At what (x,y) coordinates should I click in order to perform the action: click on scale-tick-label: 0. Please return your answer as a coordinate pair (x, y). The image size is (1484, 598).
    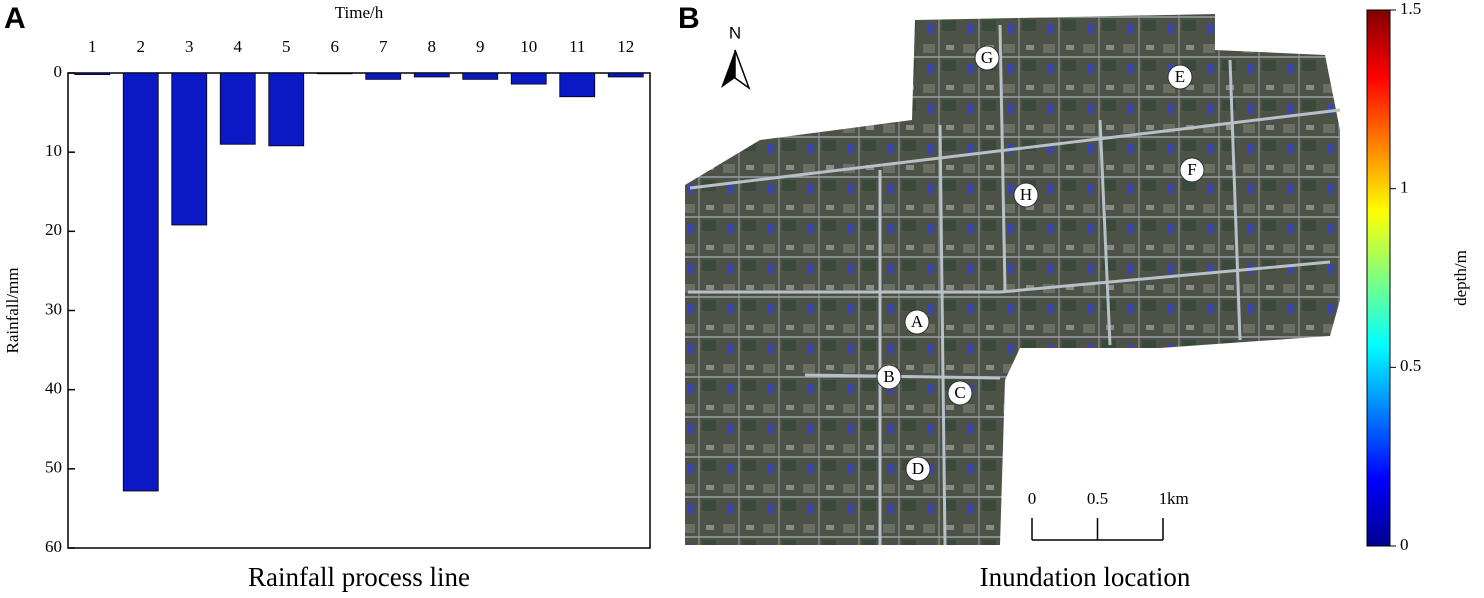
    Looking at the image, I should click on (1032, 498).